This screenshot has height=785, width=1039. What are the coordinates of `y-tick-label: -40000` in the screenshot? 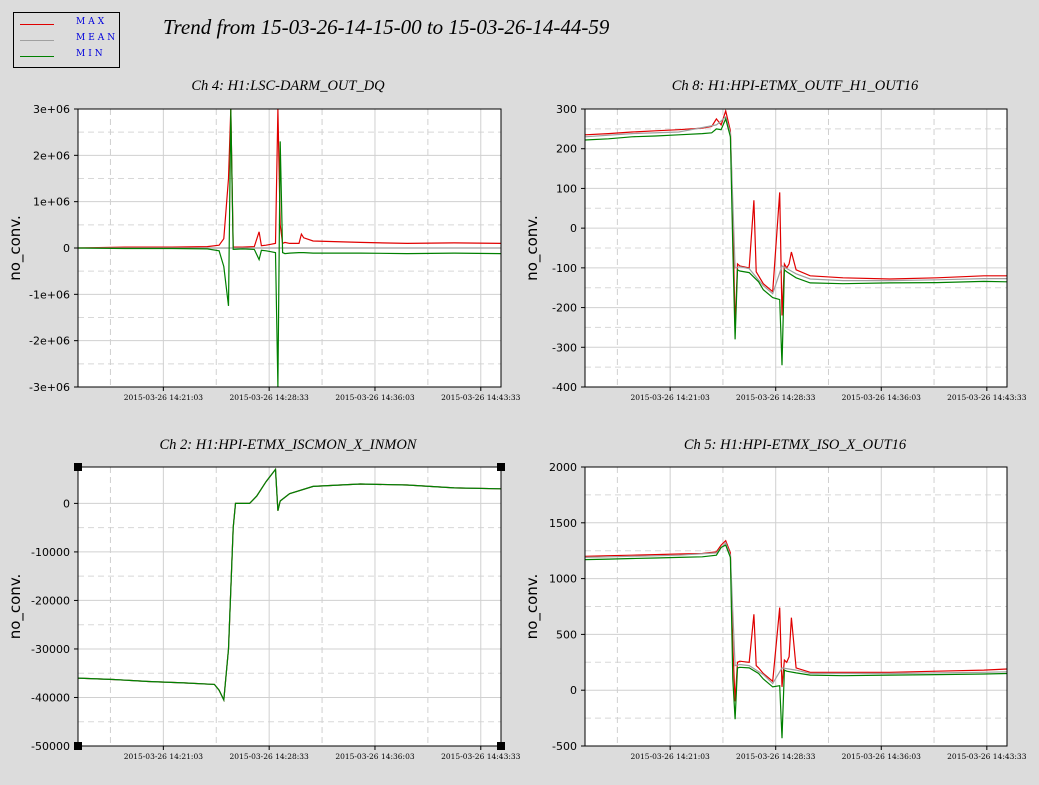 It's located at (50, 697).